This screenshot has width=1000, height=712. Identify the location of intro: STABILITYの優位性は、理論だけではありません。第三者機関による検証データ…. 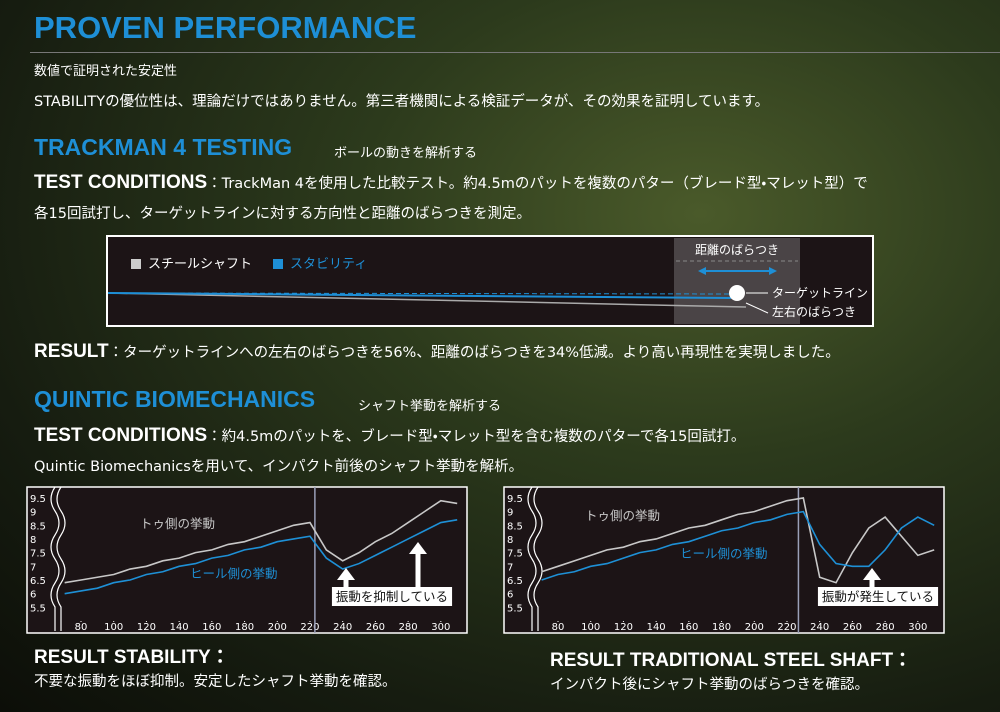
(402, 102).